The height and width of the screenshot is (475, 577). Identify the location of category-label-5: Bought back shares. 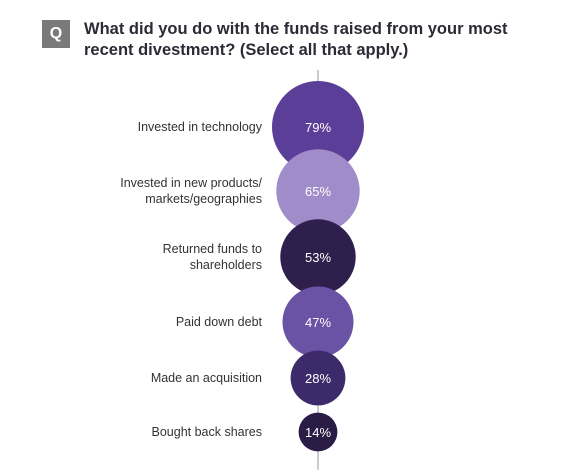
(207, 432).